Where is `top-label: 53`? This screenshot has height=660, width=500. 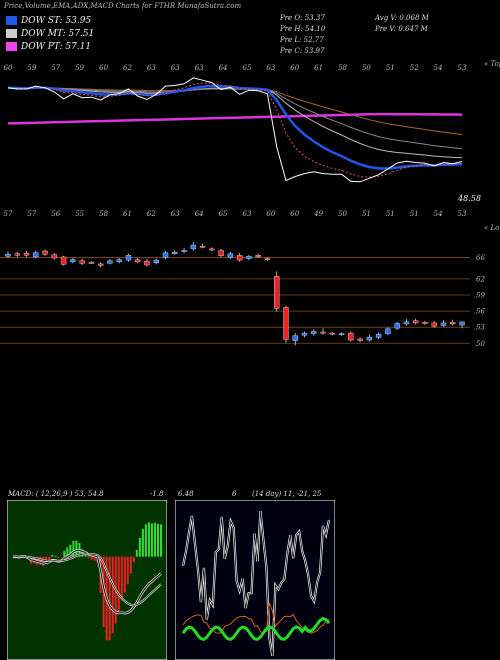 top-label: 53 is located at coordinates (462, 68).